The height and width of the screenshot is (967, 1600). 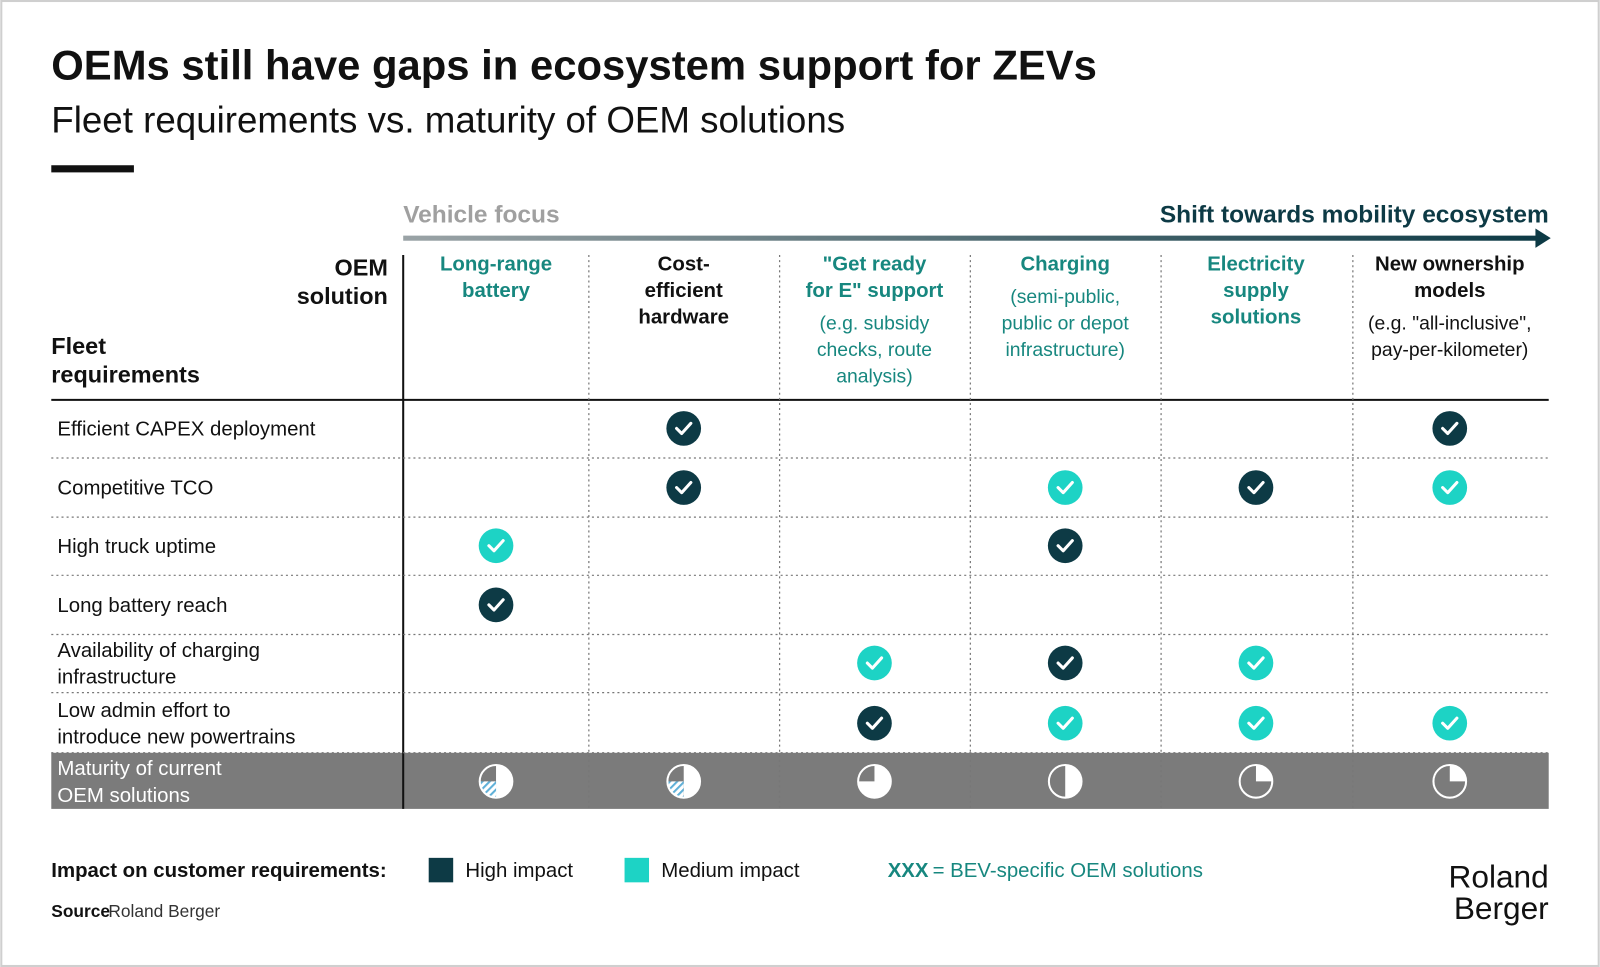 What do you see at coordinates (1449, 323) in the screenshot?
I see `column-note: (e.g. "all-inclusive",` at bounding box center [1449, 323].